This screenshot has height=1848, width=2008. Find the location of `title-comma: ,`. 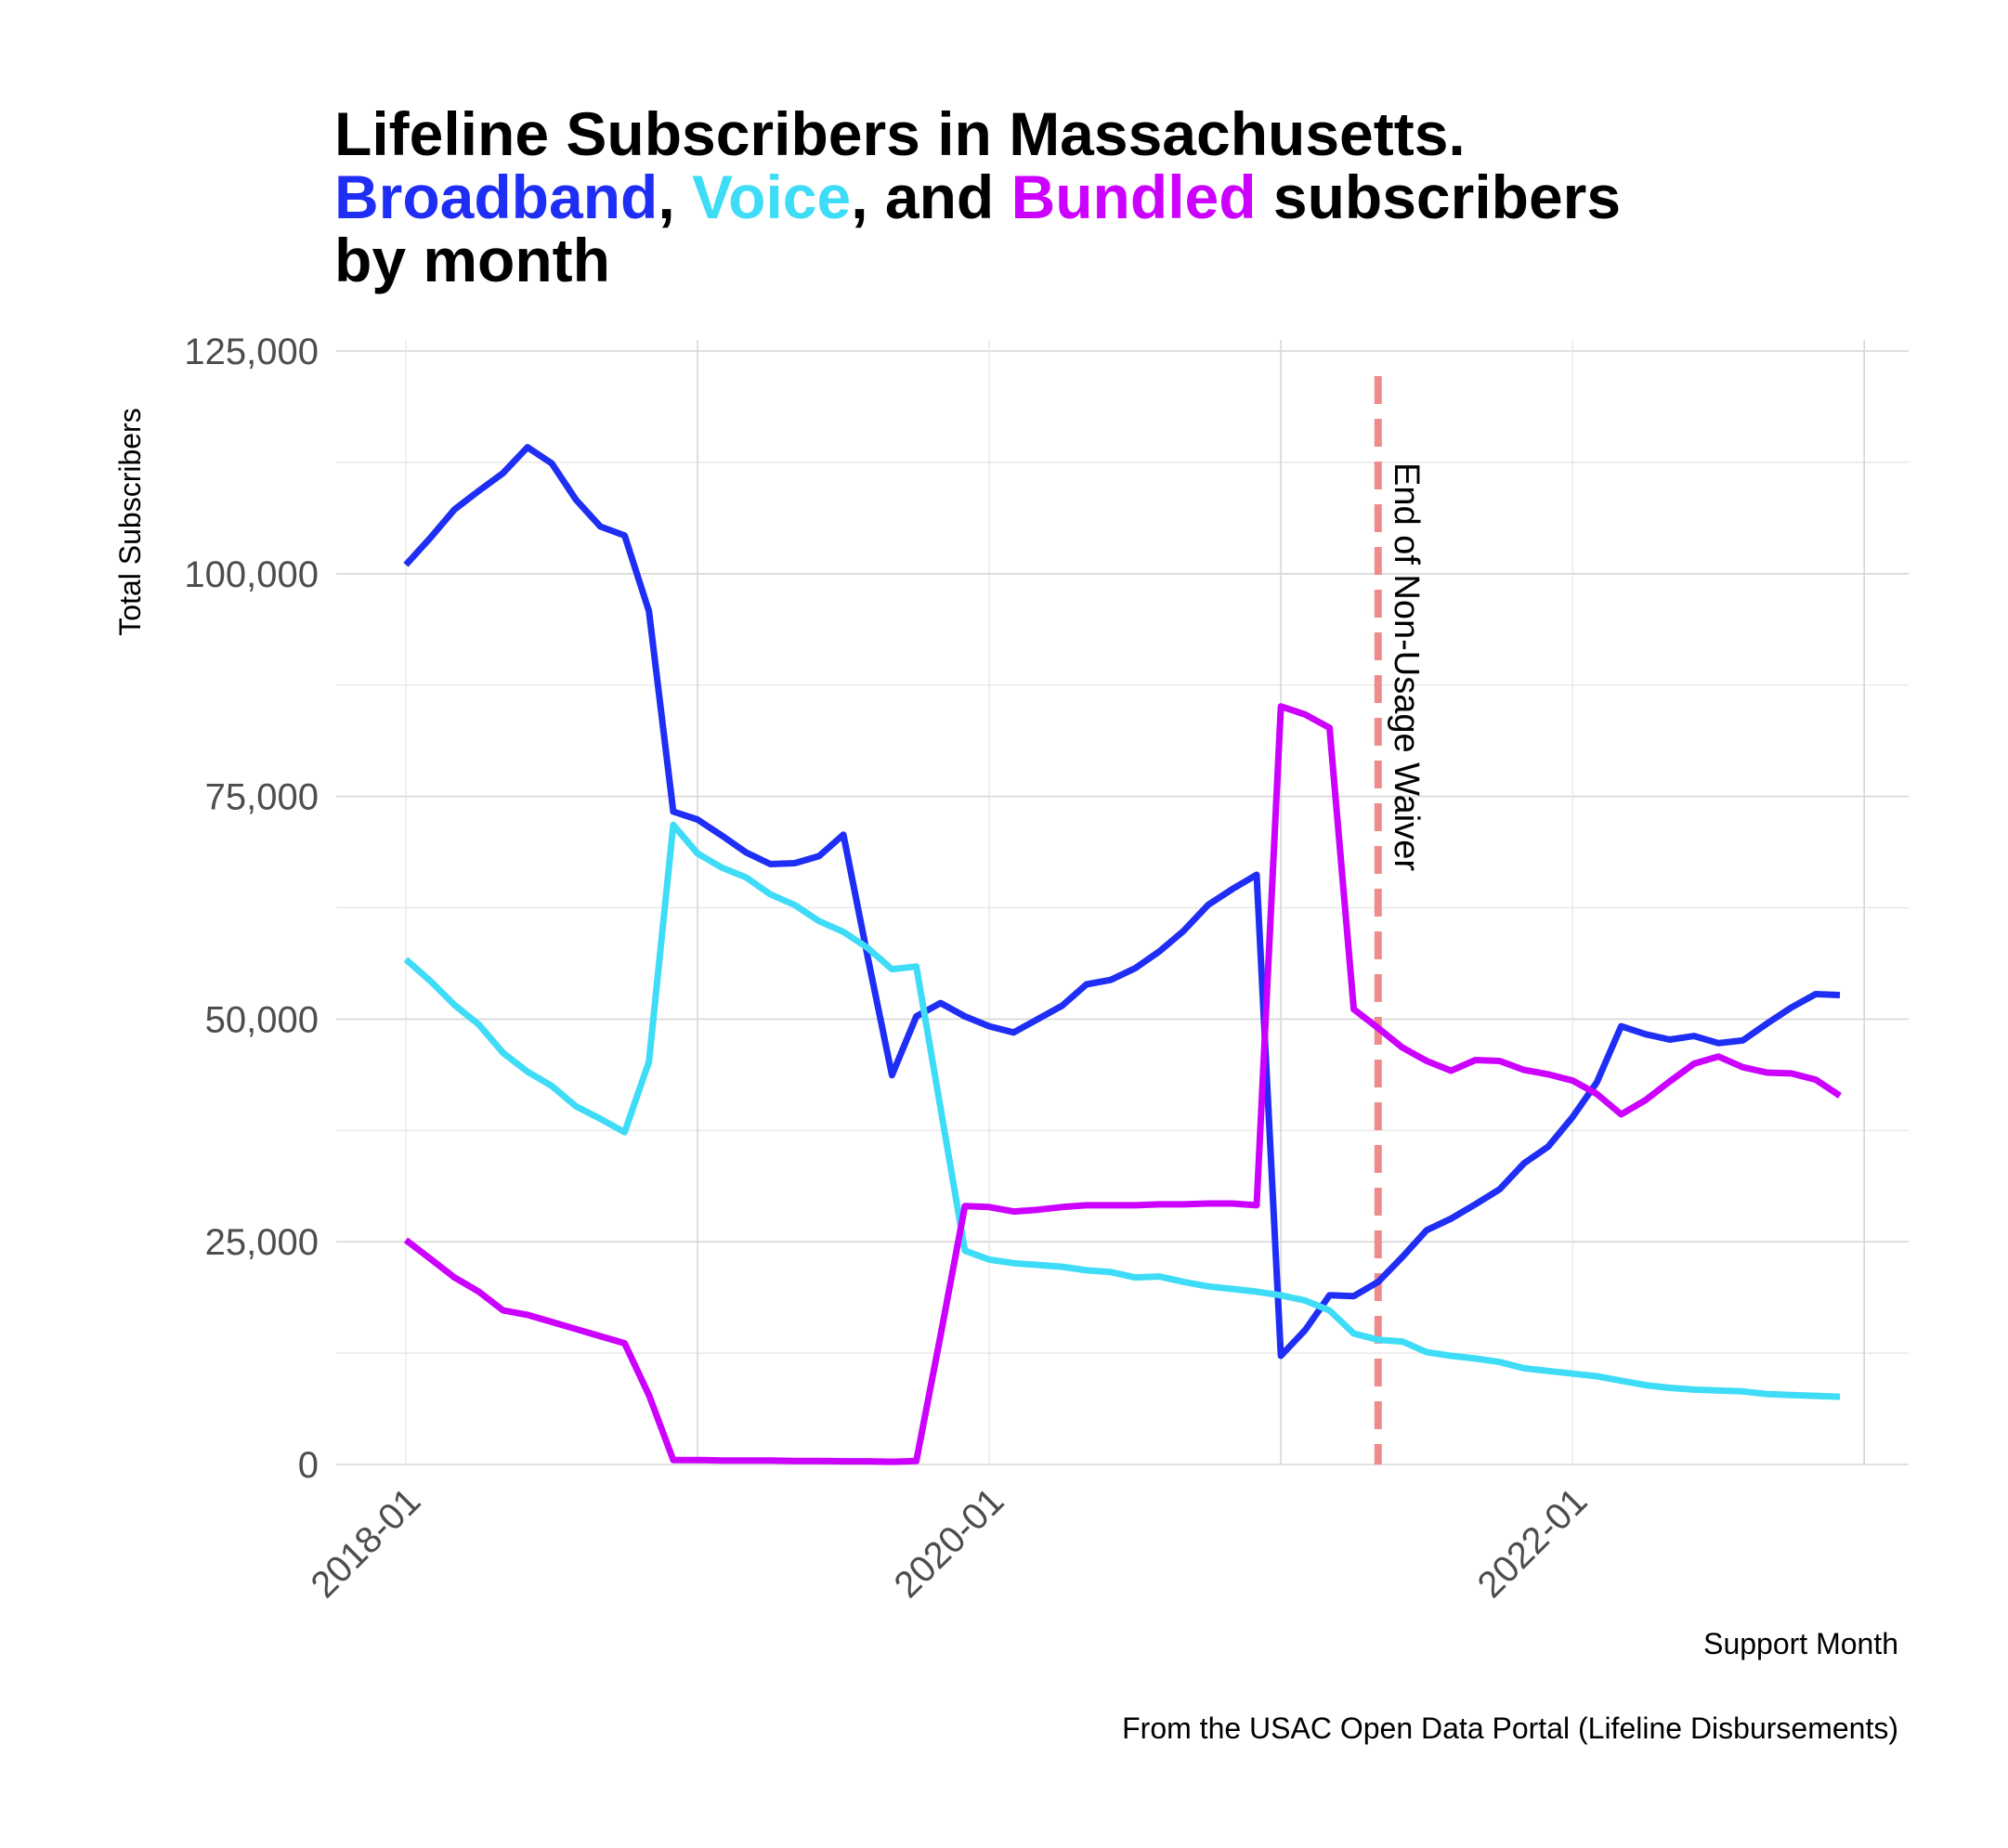

title-comma: , is located at coordinates (666, 197).